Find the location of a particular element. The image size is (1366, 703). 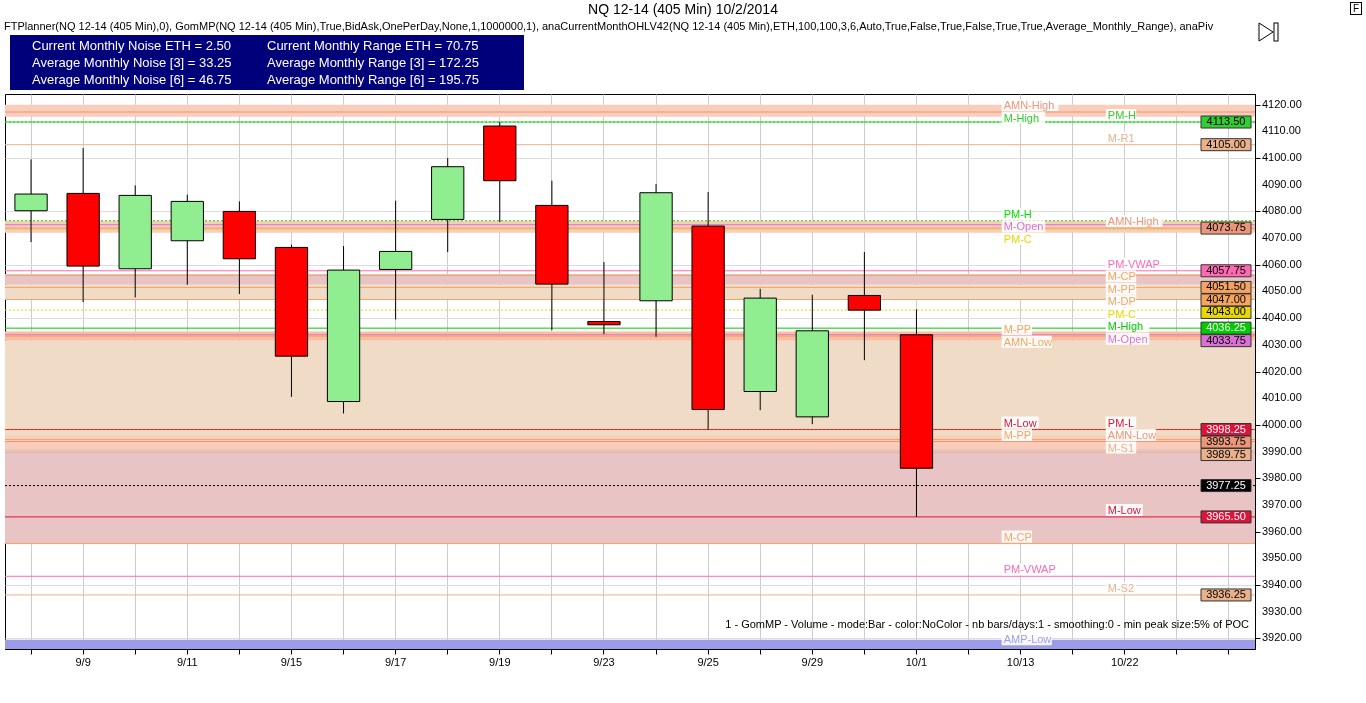

y-tick-label: 3960.00 is located at coordinates (1282, 530).